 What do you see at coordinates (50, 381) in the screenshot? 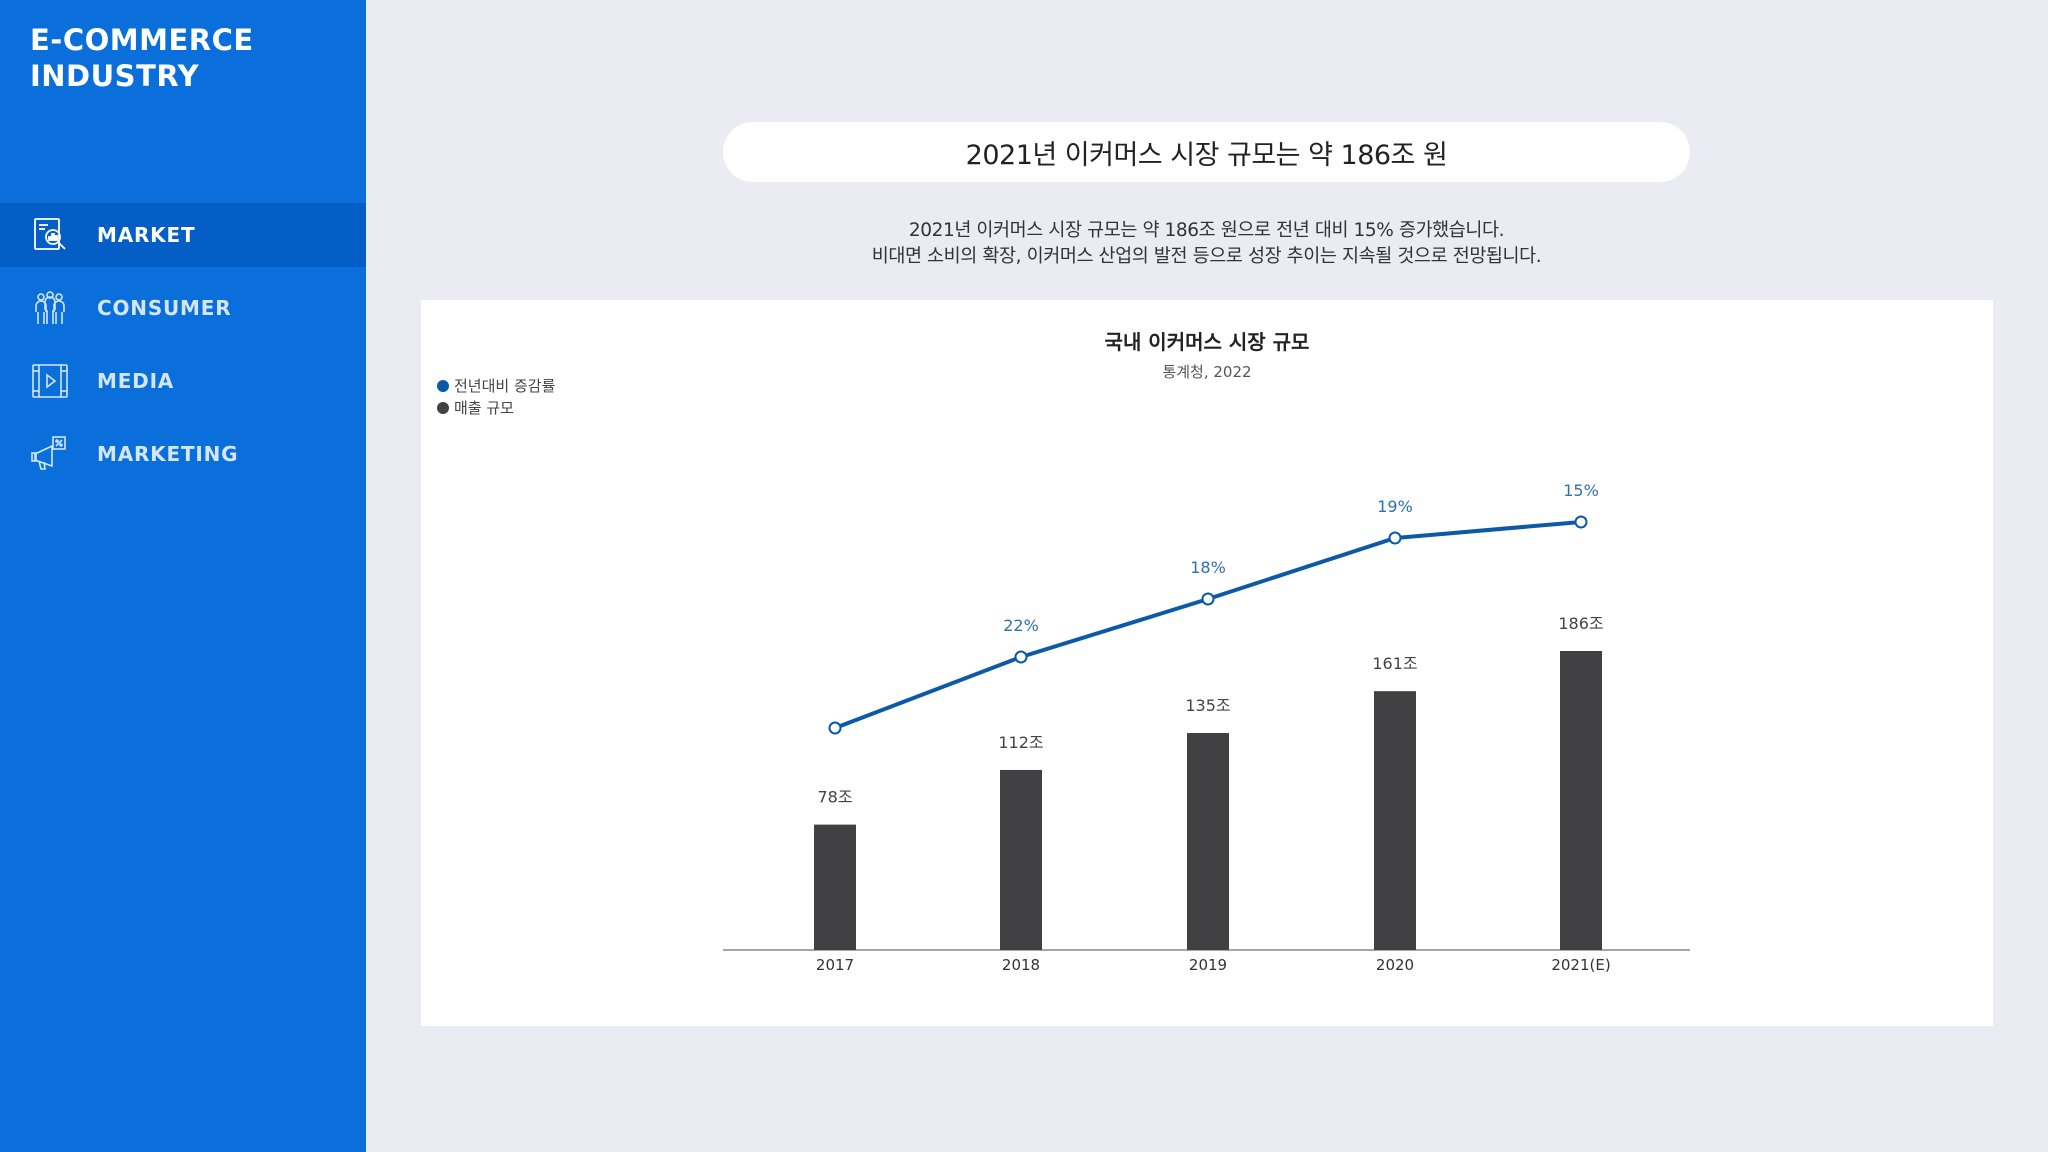
I see `video-player-icon` at bounding box center [50, 381].